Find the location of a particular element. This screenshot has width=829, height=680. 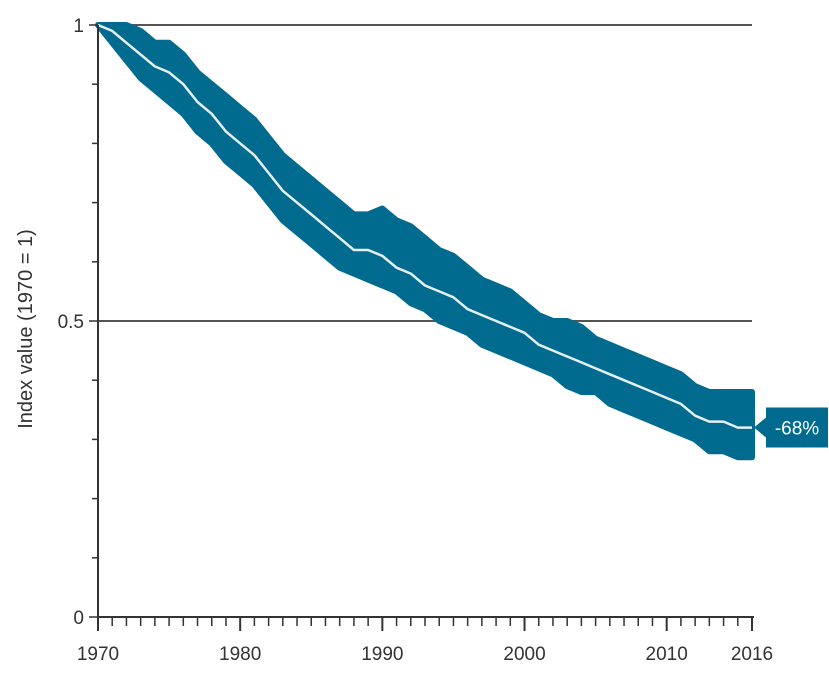

callout-label: -68% is located at coordinates (797, 429).